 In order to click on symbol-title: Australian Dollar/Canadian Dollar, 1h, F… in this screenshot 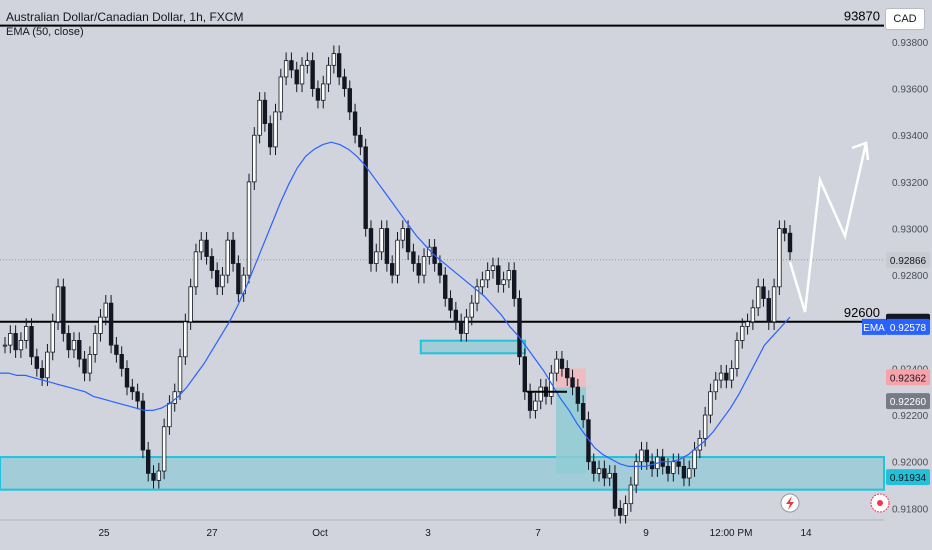, I will do `click(125, 17)`.